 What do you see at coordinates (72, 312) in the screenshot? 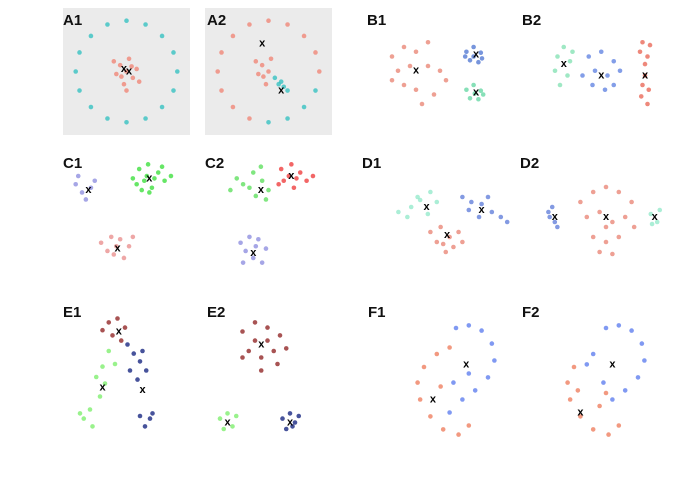
I see `panel-title: E1` at bounding box center [72, 312].